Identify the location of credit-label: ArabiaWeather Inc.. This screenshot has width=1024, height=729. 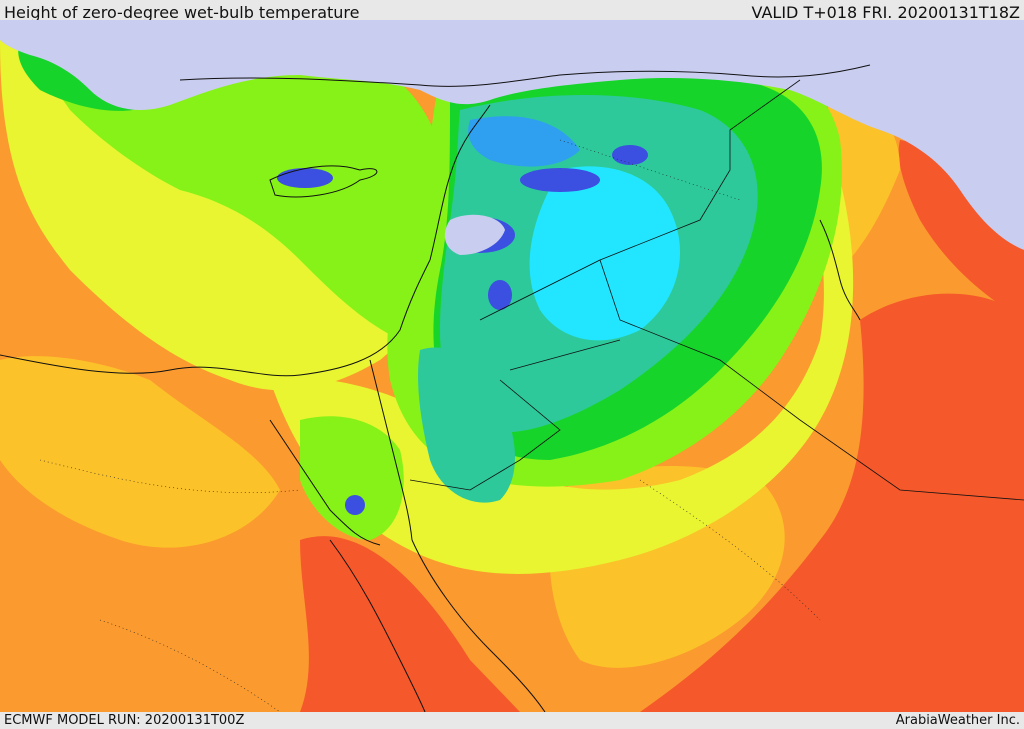
(957, 720).